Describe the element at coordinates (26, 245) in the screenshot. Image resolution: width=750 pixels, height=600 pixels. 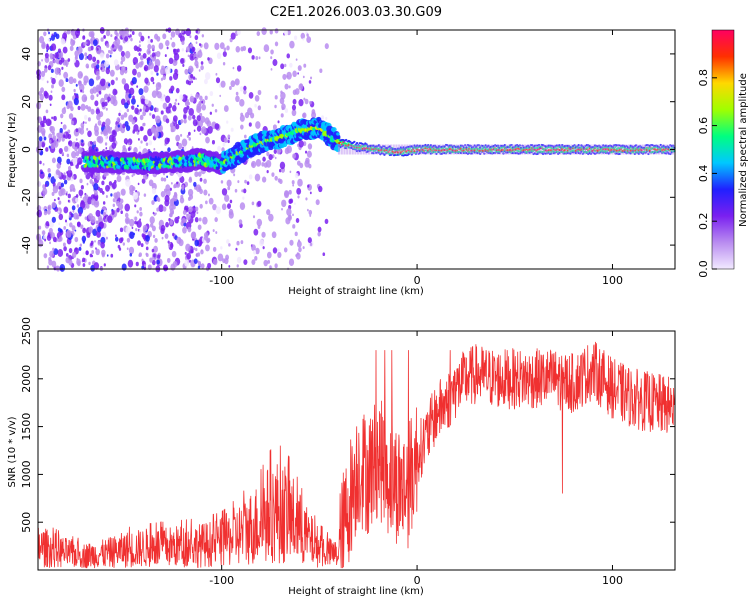
I see `spectrogram-y-tick-label: -40` at that location.